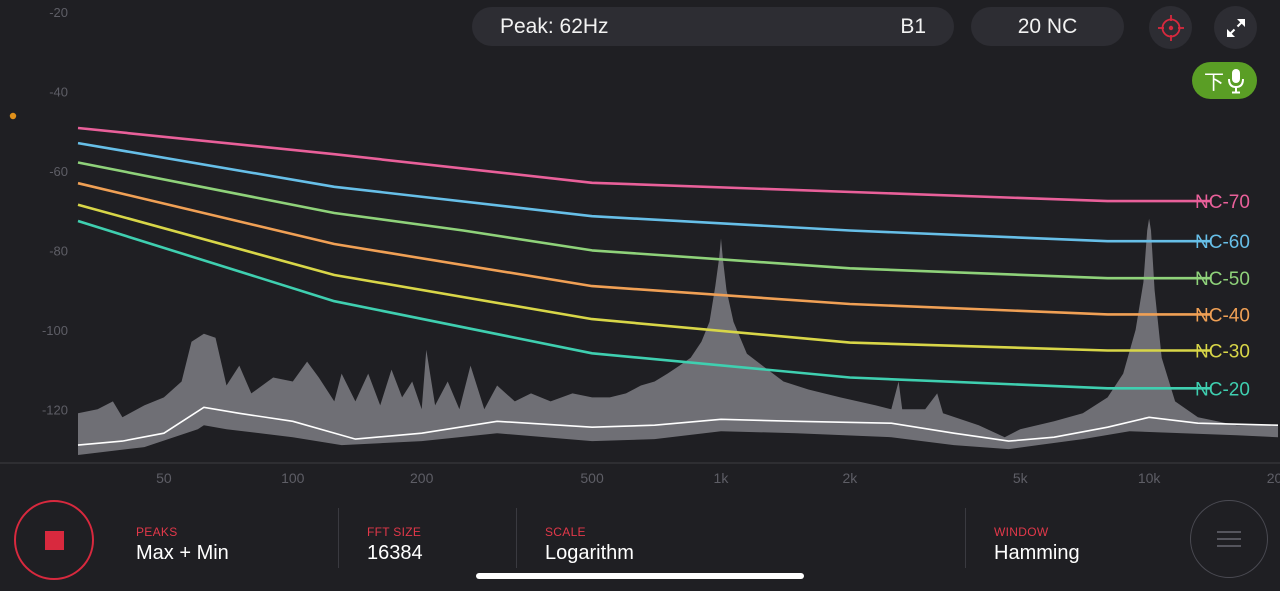 This screenshot has width=1280, height=591. I want to click on x-tick-label: 2k, so click(850, 478).